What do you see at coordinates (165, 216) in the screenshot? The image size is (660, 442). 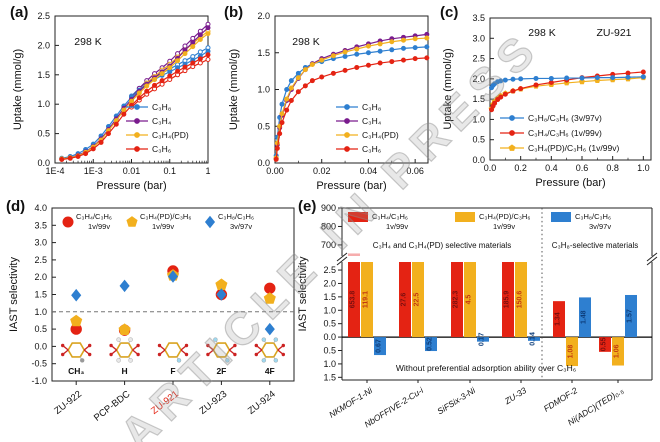 I see `svg-text: C₃H₄(PD)/C₃H₆` at bounding box center [165, 216].